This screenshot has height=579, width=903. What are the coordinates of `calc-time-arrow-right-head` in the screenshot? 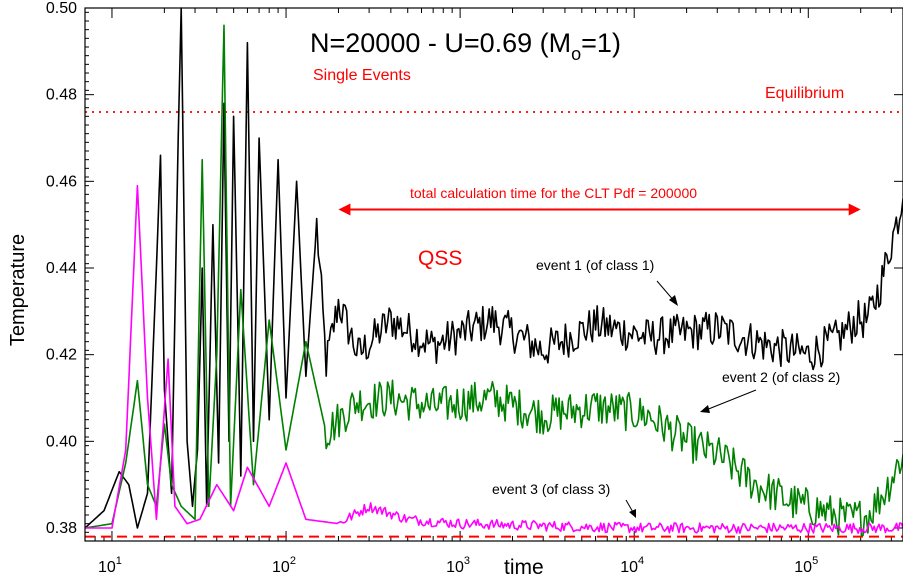 It's located at (854, 209).